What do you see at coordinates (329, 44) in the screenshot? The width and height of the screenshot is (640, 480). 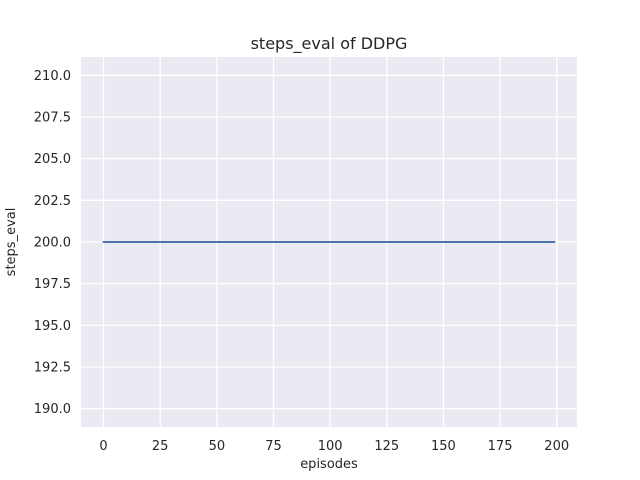 I see `chart-title: steps_eval of DDPG` at bounding box center [329, 44].